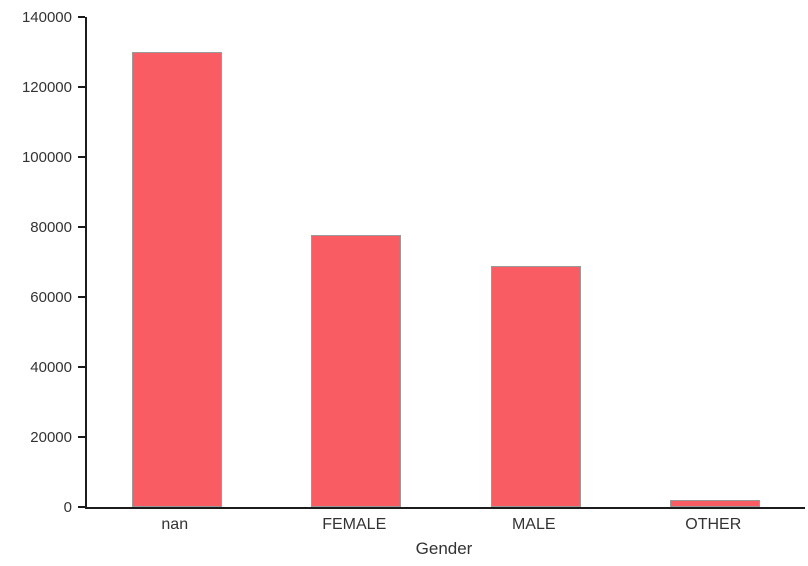  I want to click on y-tick-label: 120000, so click(46, 87).